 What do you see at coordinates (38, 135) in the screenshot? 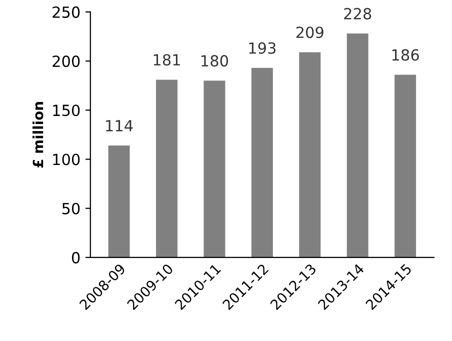
I see `y-axis-title: £ million` at bounding box center [38, 135].